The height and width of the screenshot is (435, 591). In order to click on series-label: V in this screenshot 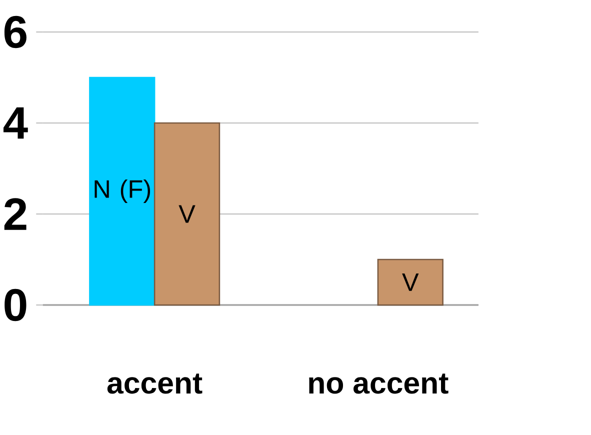, I will do `click(410, 283)`.